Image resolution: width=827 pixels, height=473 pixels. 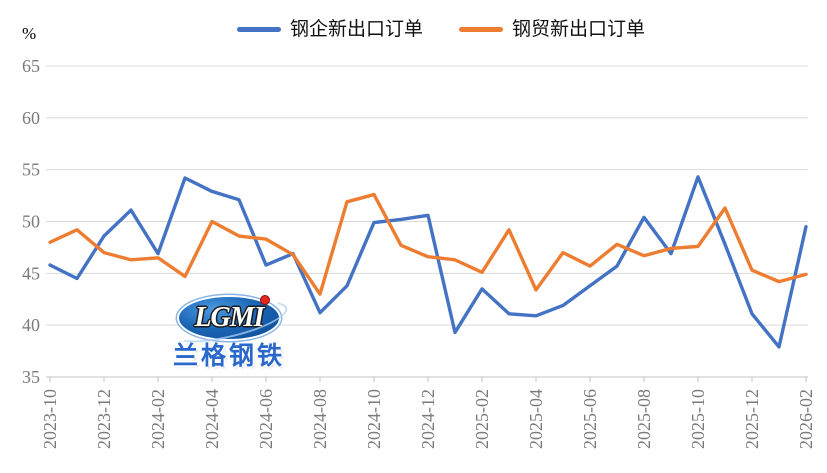 I want to click on x-axis-tick-label: 2023-10, so click(x=50, y=419).